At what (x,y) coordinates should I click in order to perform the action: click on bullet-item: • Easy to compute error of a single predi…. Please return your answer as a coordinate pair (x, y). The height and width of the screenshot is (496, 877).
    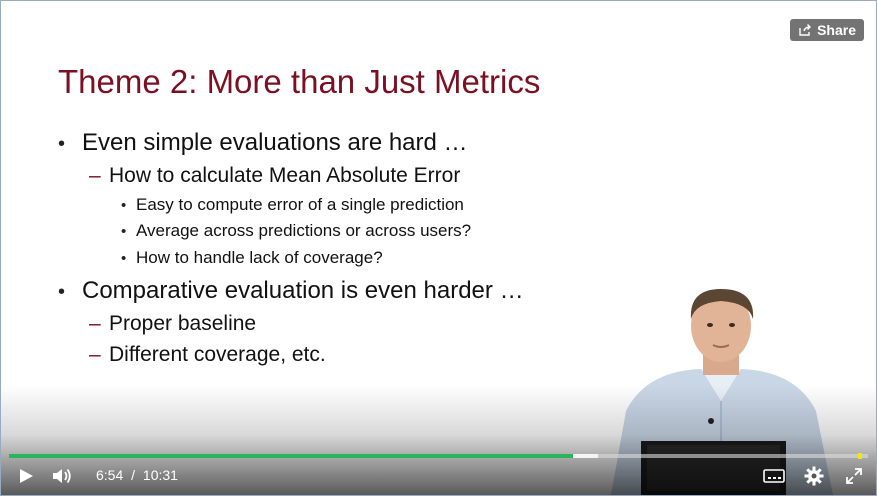
    Looking at the image, I should click on (292, 205).